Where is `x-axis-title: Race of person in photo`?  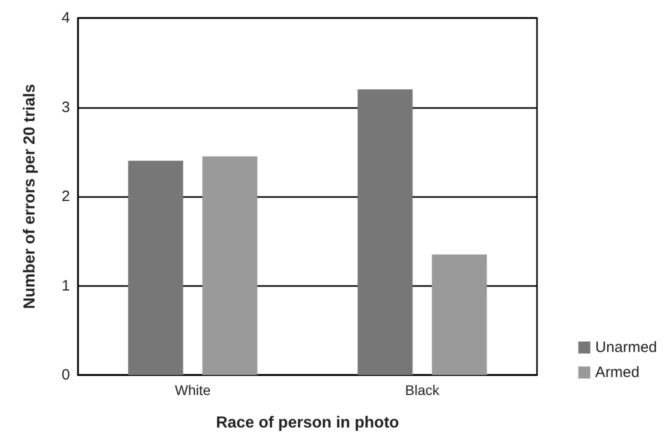 x-axis-title: Race of person in photo is located at coordinates (308, 423).